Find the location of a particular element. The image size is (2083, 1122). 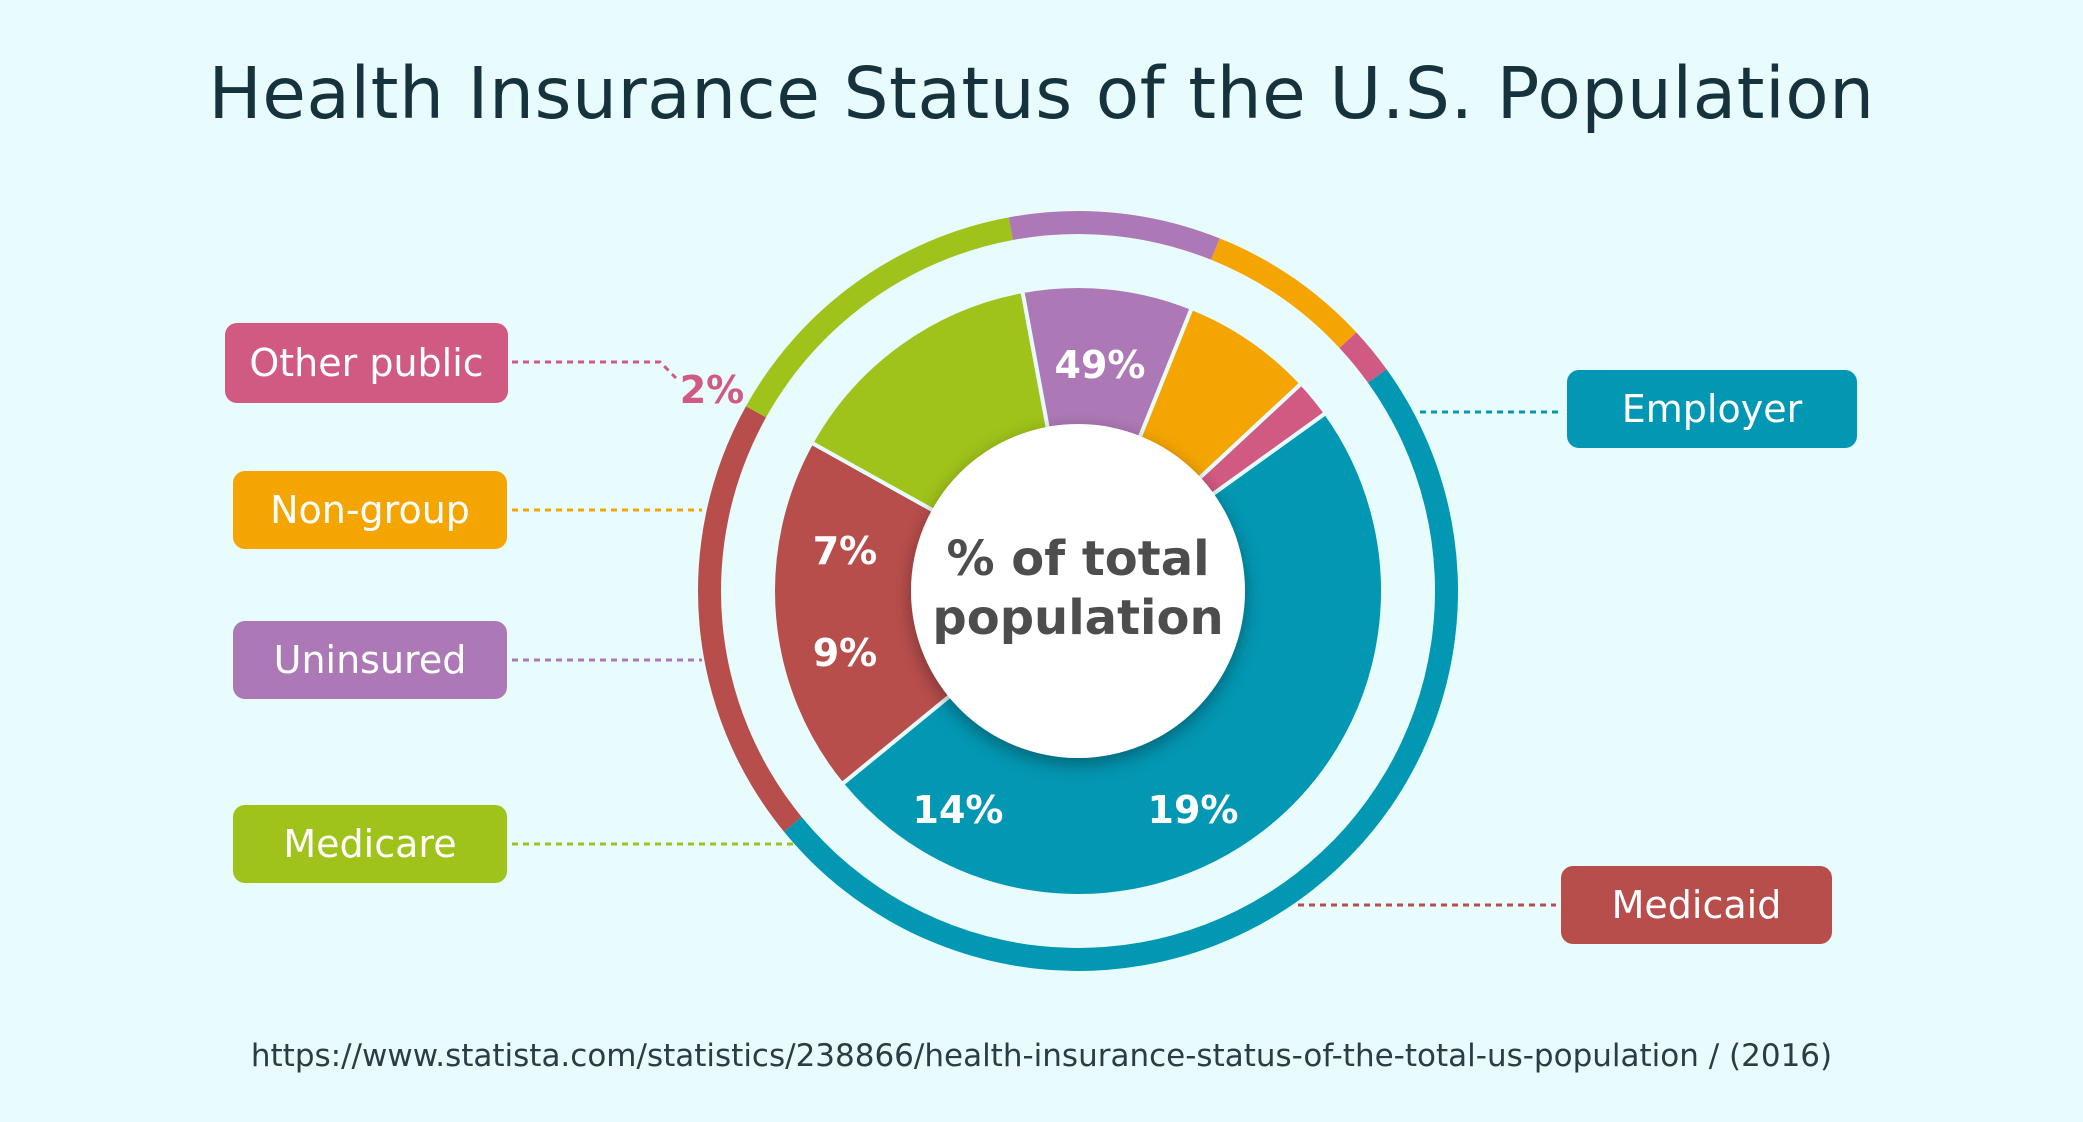

center-label-line-1: % of total is located at coordinates (1077, 559).